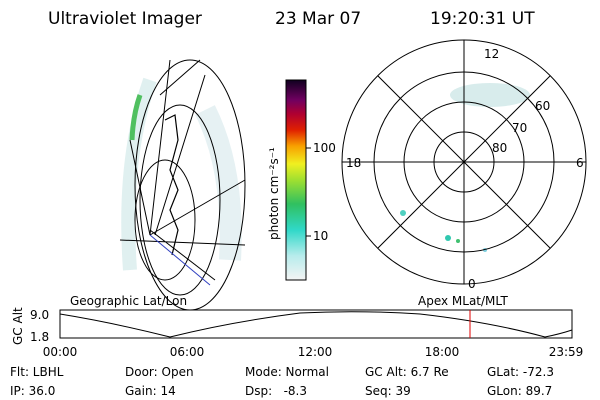 The image size is (600, 400). I want to click on projection-label: Apex MLat/MLT, so click(463, 301).